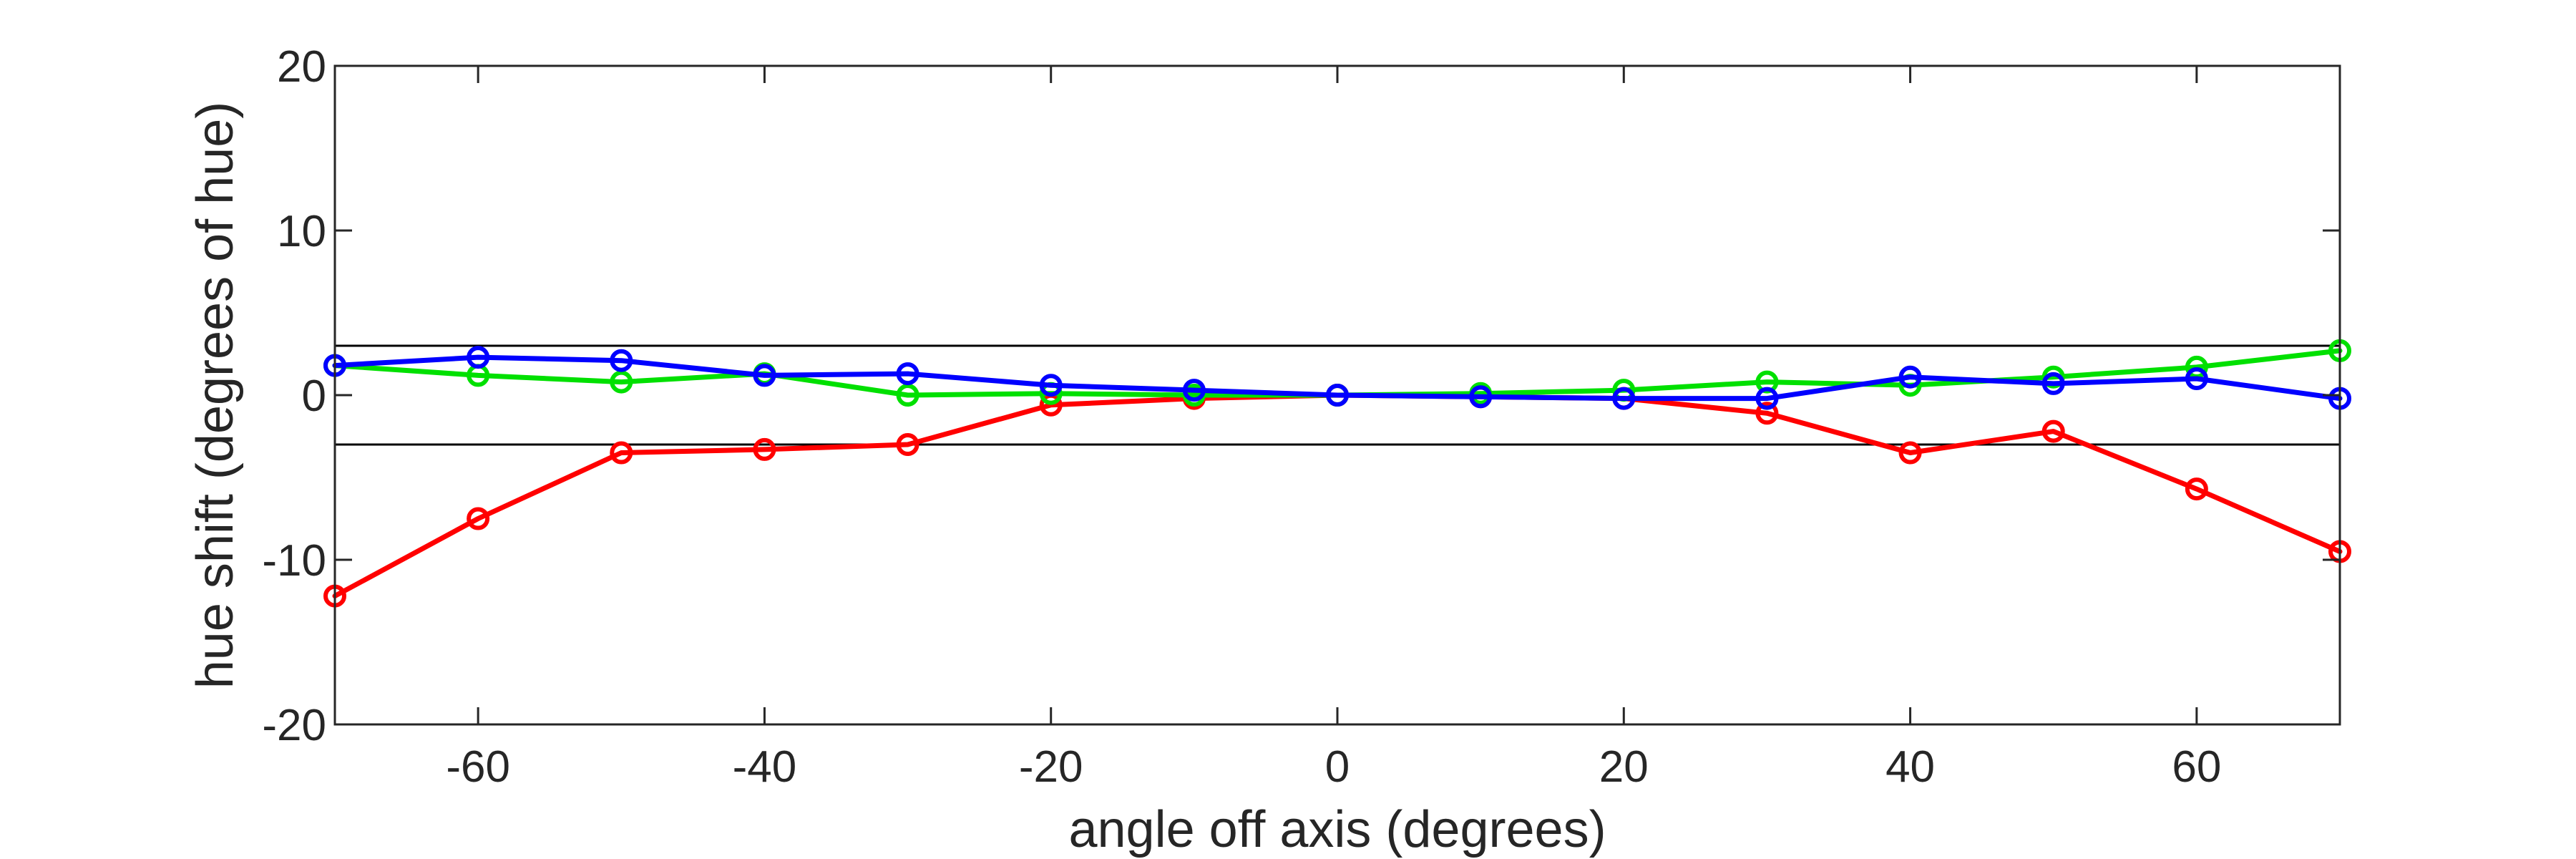 The height and width of the screenshot is (859, 2576). I want to click on x-tick-label: -60, so click(478, 767).